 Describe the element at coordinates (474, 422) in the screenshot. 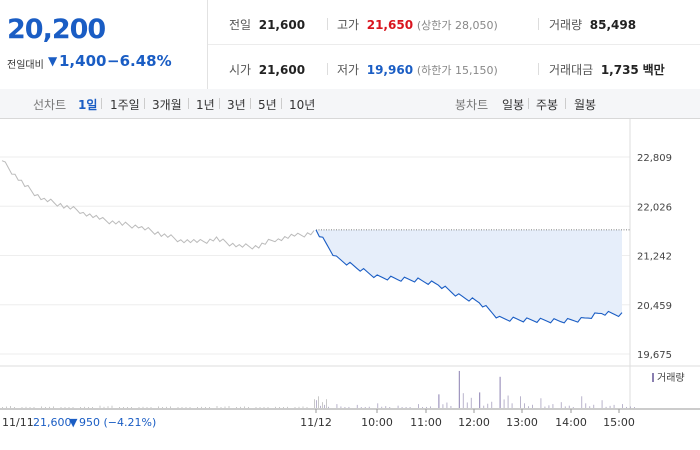

I see `x-tick-label: 12:00` at that location.